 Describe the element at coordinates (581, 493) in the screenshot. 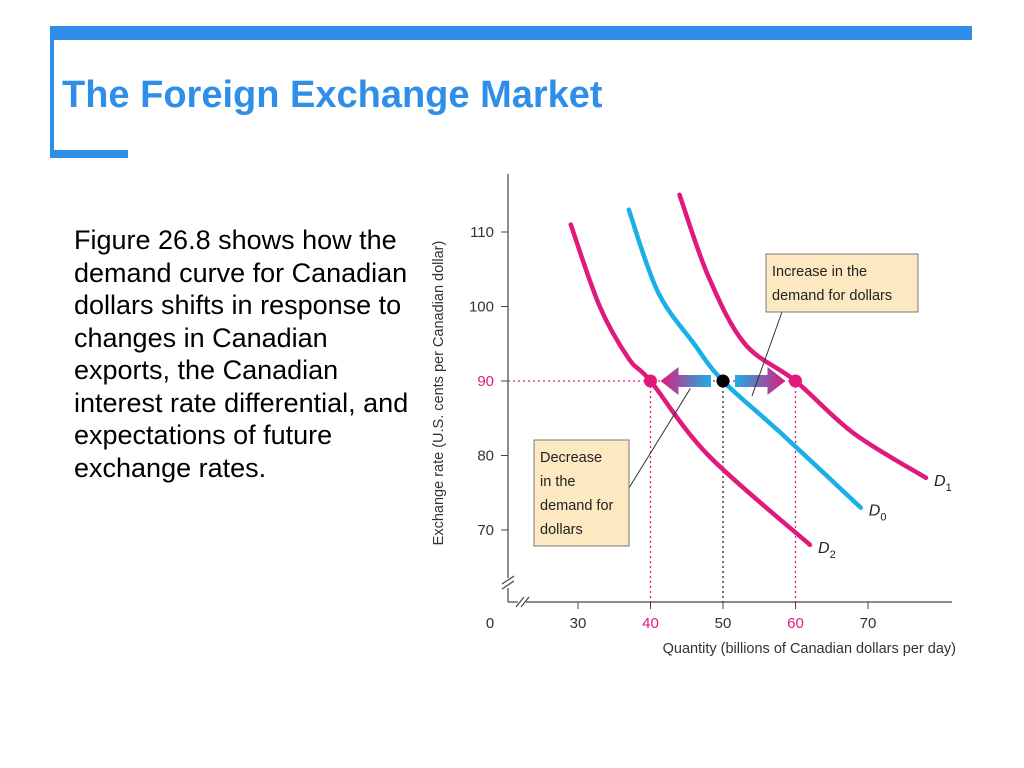

I see `callout-decrease-box` at that location.